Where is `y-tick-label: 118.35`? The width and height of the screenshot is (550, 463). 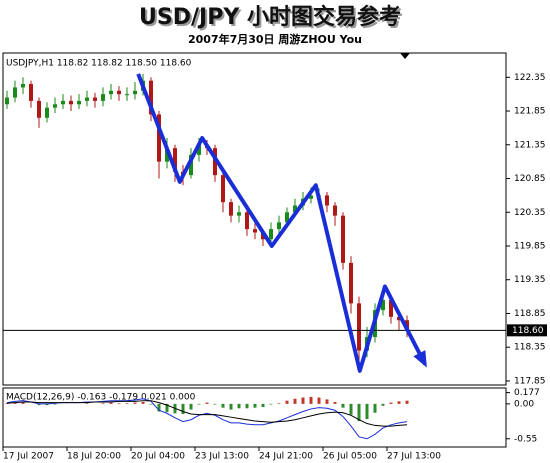
y-tick-label: 118.35 is located at coordinates (530, 348).